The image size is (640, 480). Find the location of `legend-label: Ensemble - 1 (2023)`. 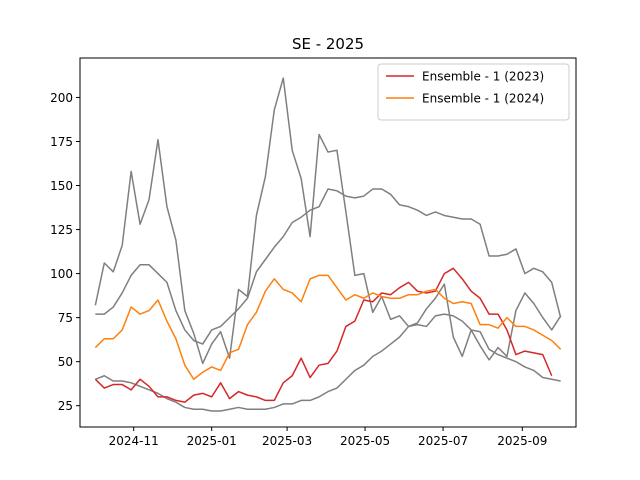

legend-label: Ensemble - 1 (2023) is located at coordinates (483, 77).